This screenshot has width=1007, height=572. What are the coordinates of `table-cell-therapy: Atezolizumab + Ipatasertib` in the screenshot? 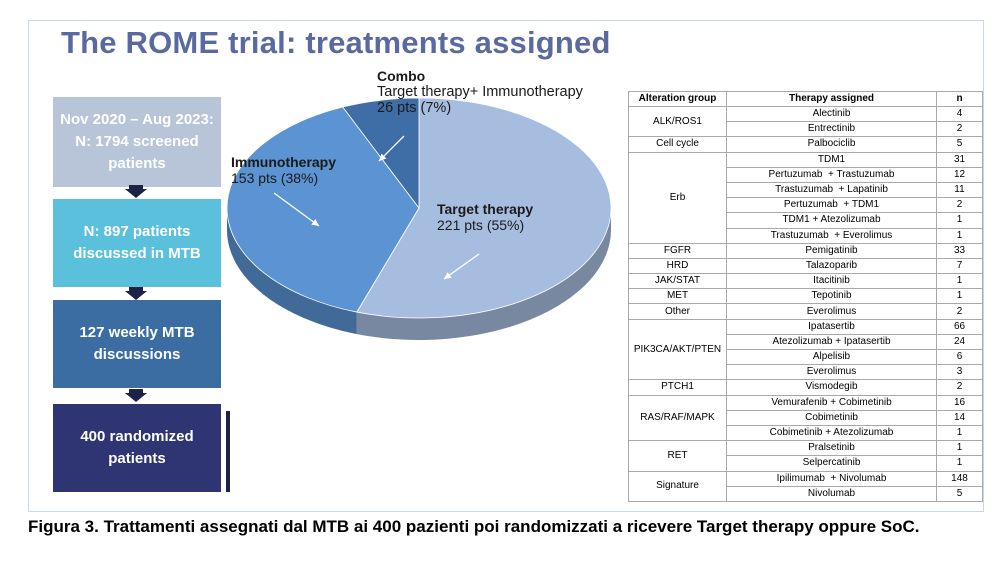 It's located at (831, 342).